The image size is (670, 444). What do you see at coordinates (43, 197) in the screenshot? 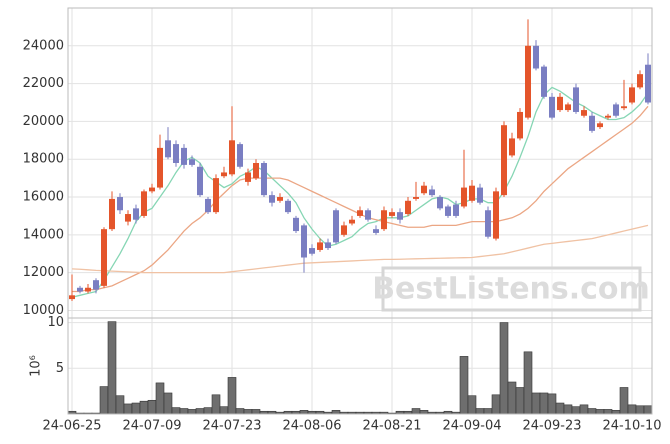
I see `y-tick-label: 16000` at bounding box center [43, 197].